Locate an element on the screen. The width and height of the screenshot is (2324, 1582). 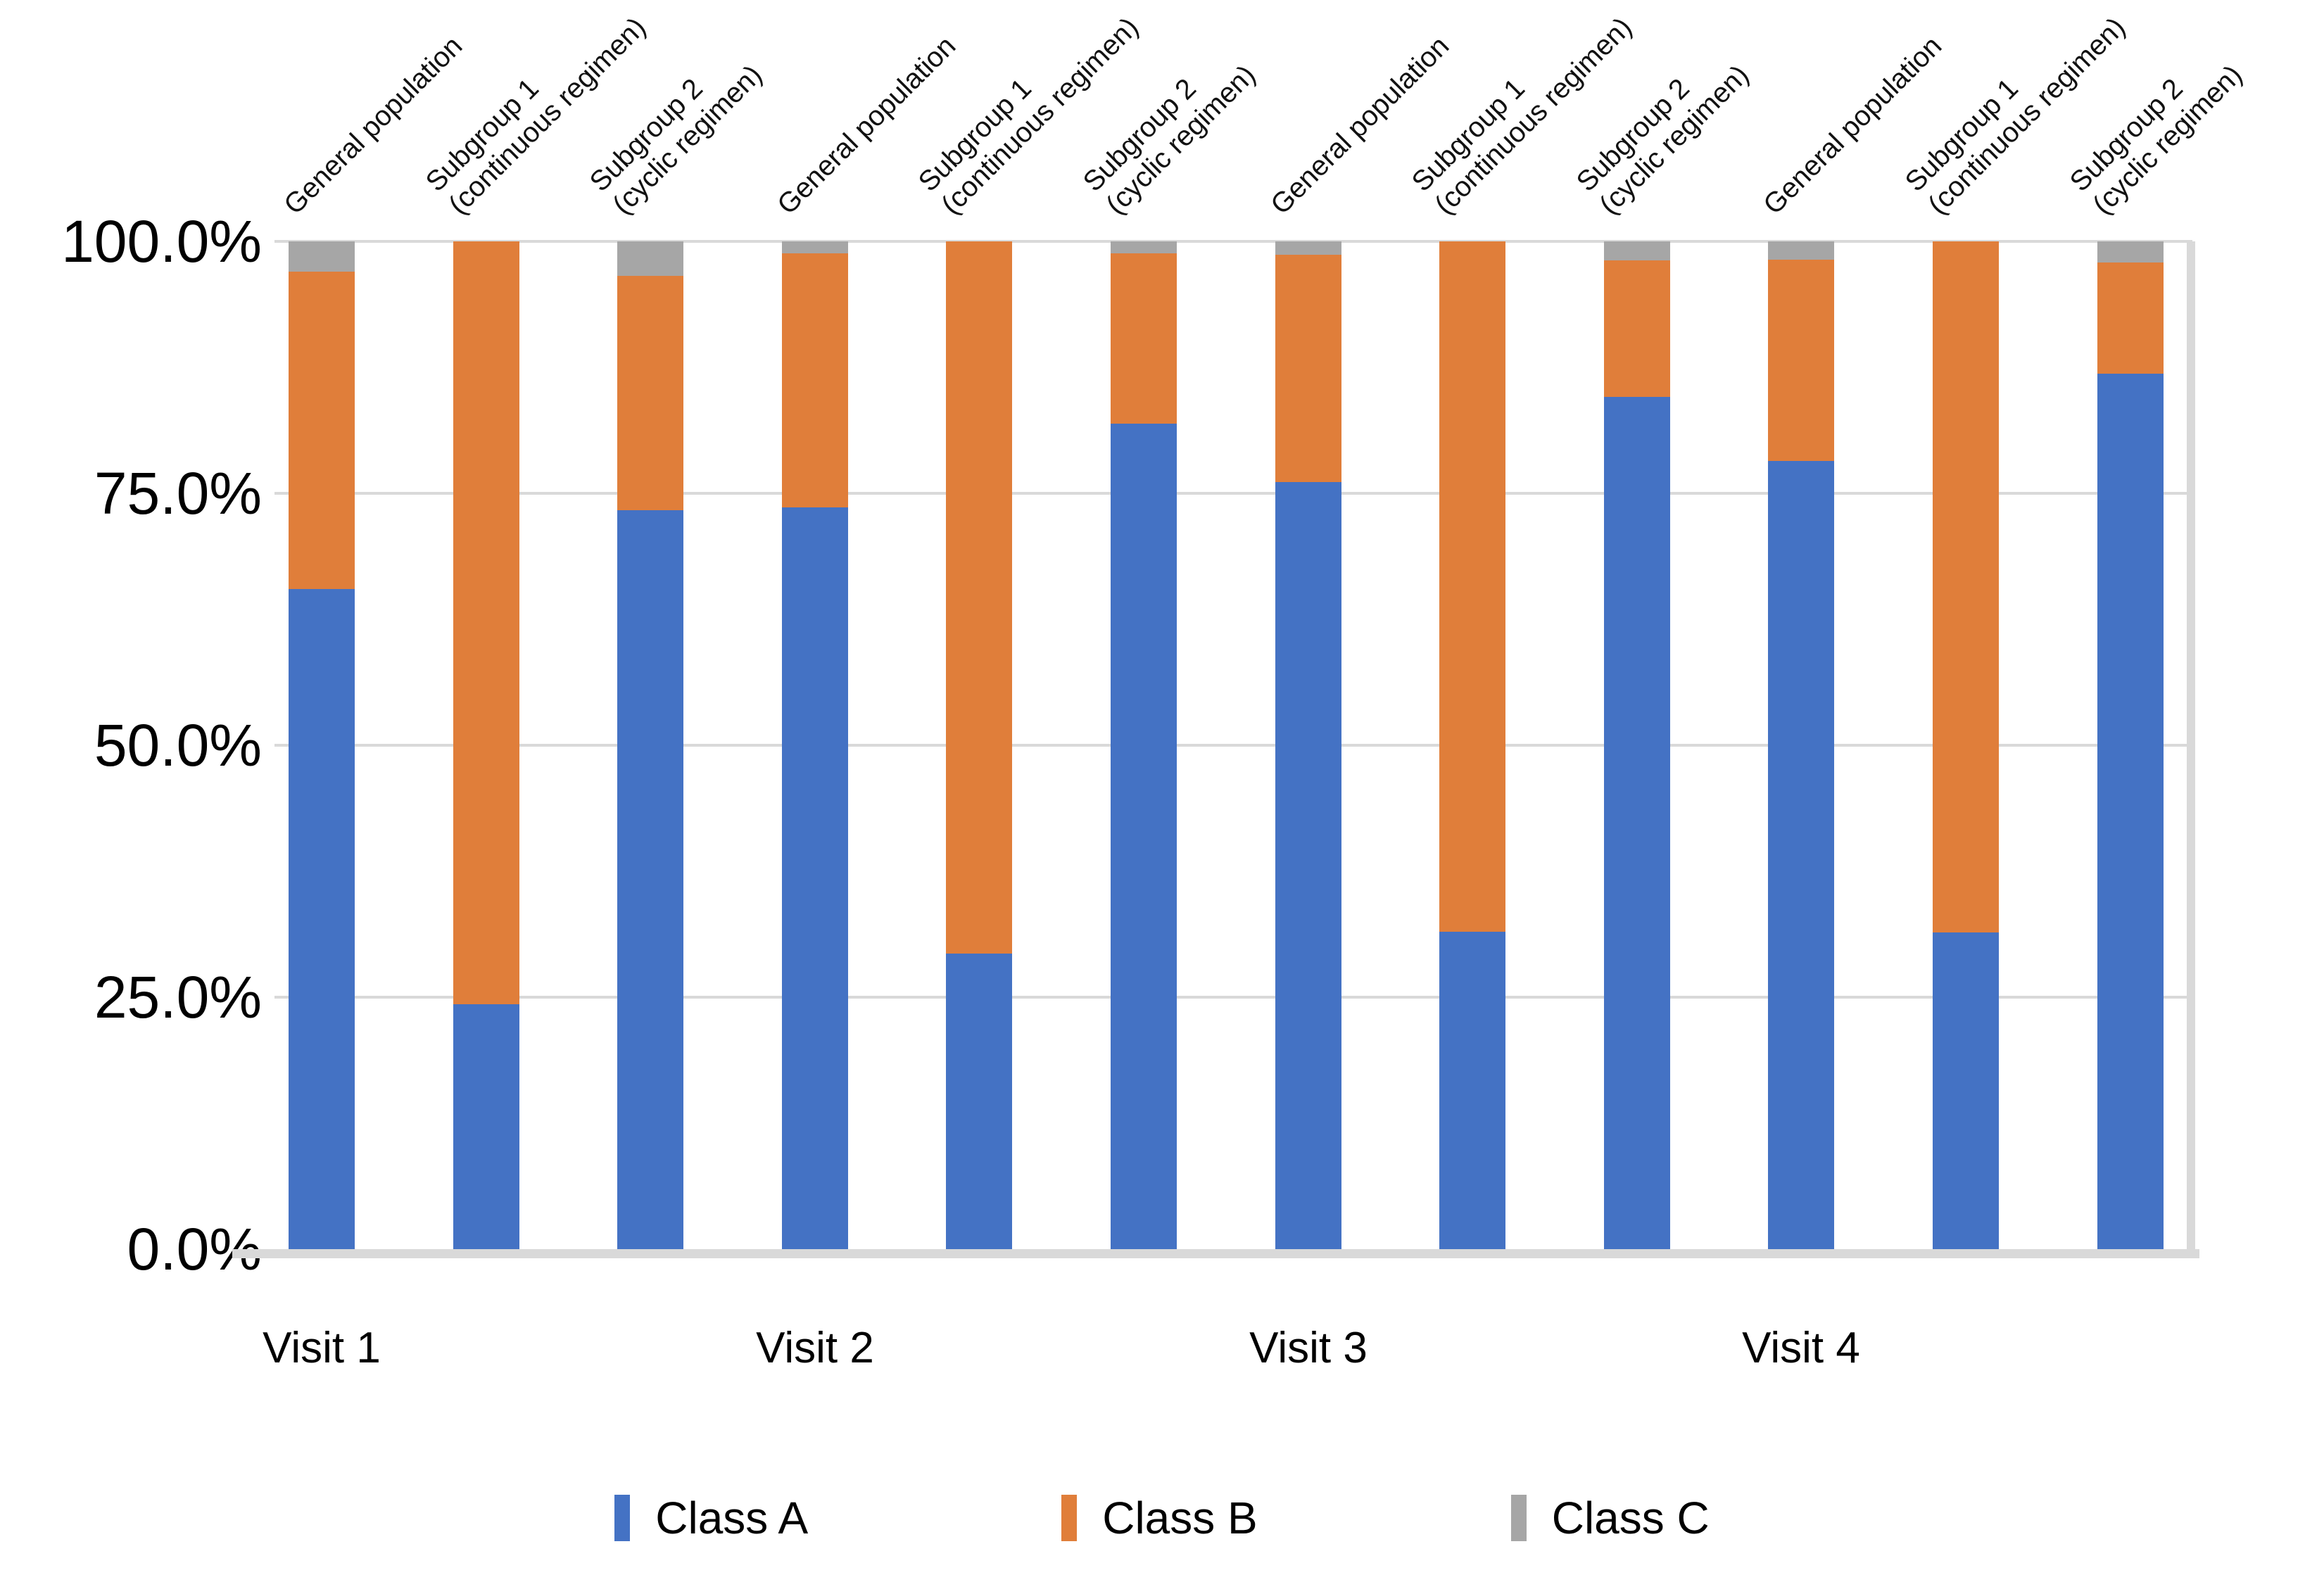
bar-visit-1-general-population is located at coordinates (322, 745).